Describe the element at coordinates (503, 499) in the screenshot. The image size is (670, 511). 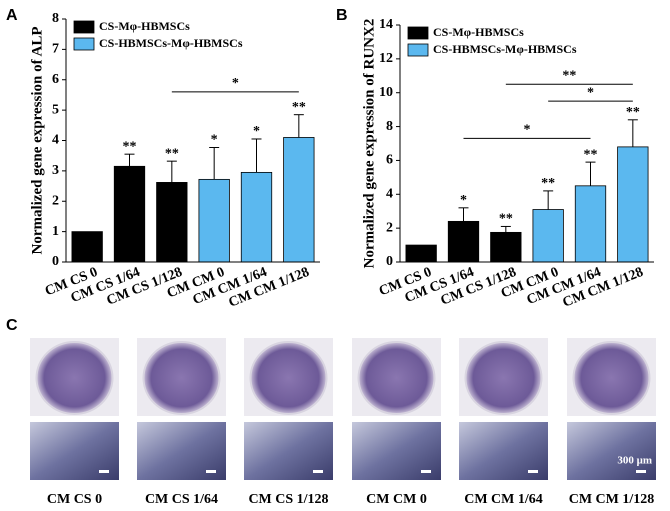
I see `caption: CM CM 1/64` at that location.